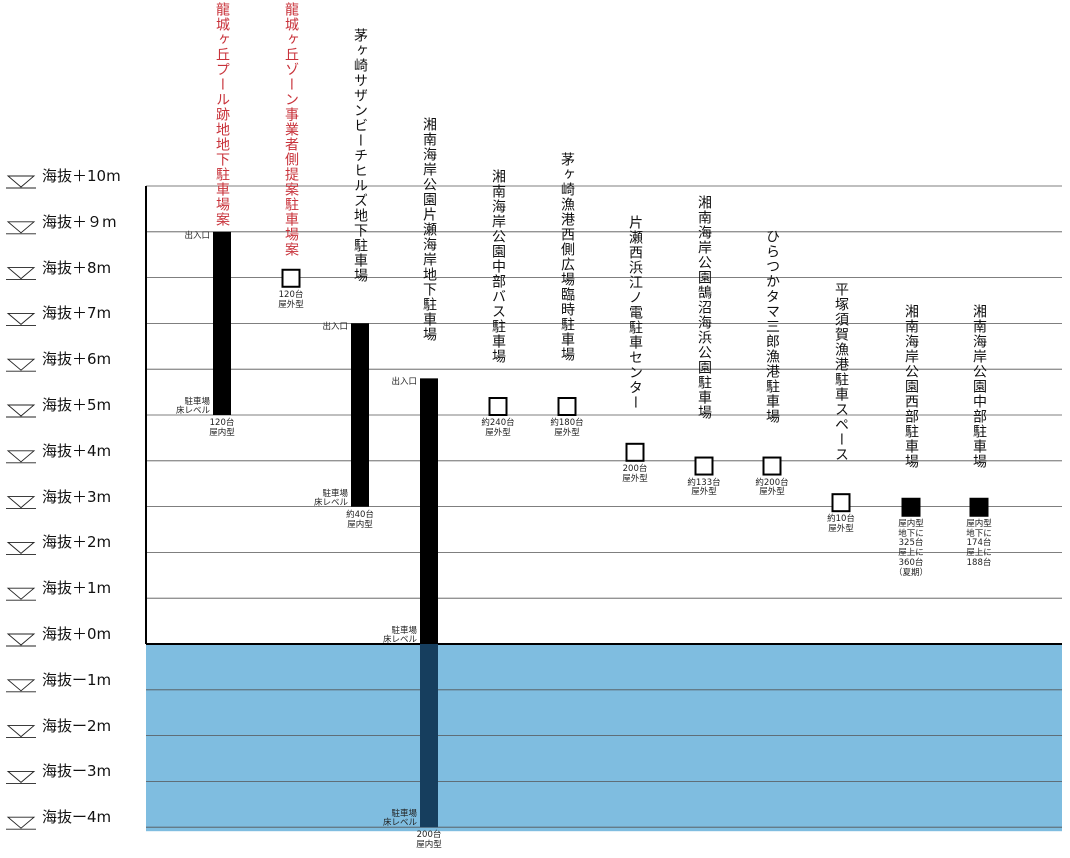 The image size is (1070, 858). Describe the element at coordinates (360, 156) in the screenshot. I see `site-title: 茅ヶ崎サザンビーチヒルズ地下駐車場` at that location.